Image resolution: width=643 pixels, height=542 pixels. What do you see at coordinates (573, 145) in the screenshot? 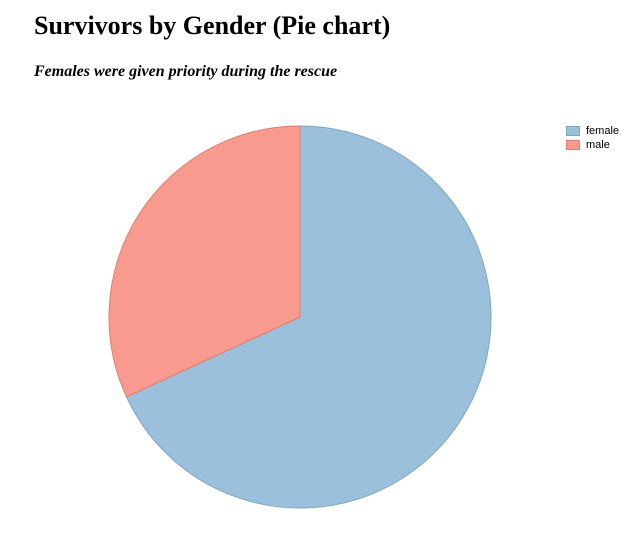
I see `legend-swatch-male` at bounding box center [573, 145].